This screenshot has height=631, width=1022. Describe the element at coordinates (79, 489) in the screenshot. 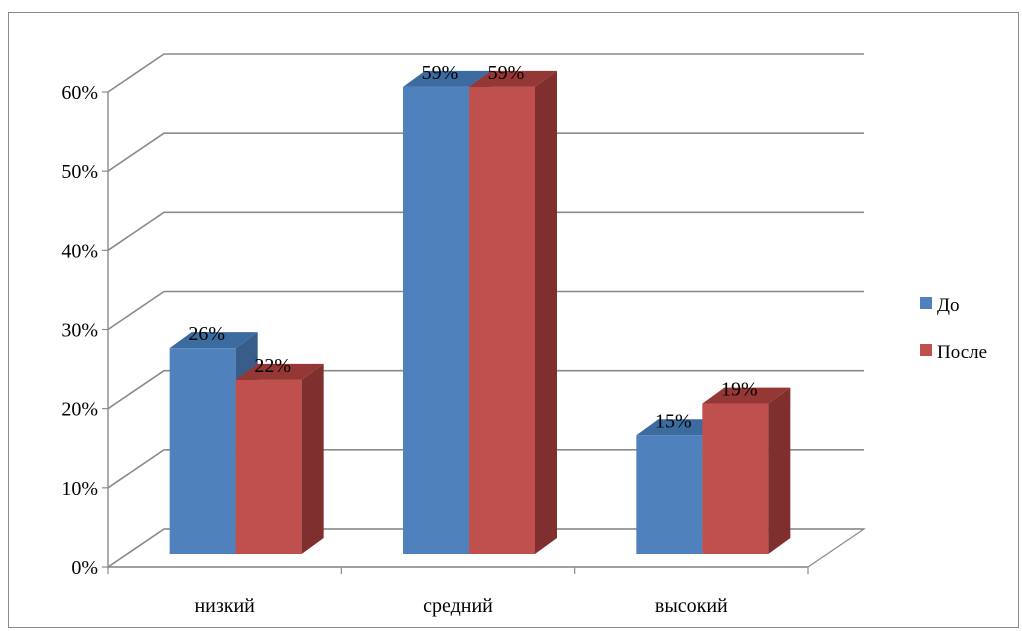

I see `y-tick-label: 10%` at that location.